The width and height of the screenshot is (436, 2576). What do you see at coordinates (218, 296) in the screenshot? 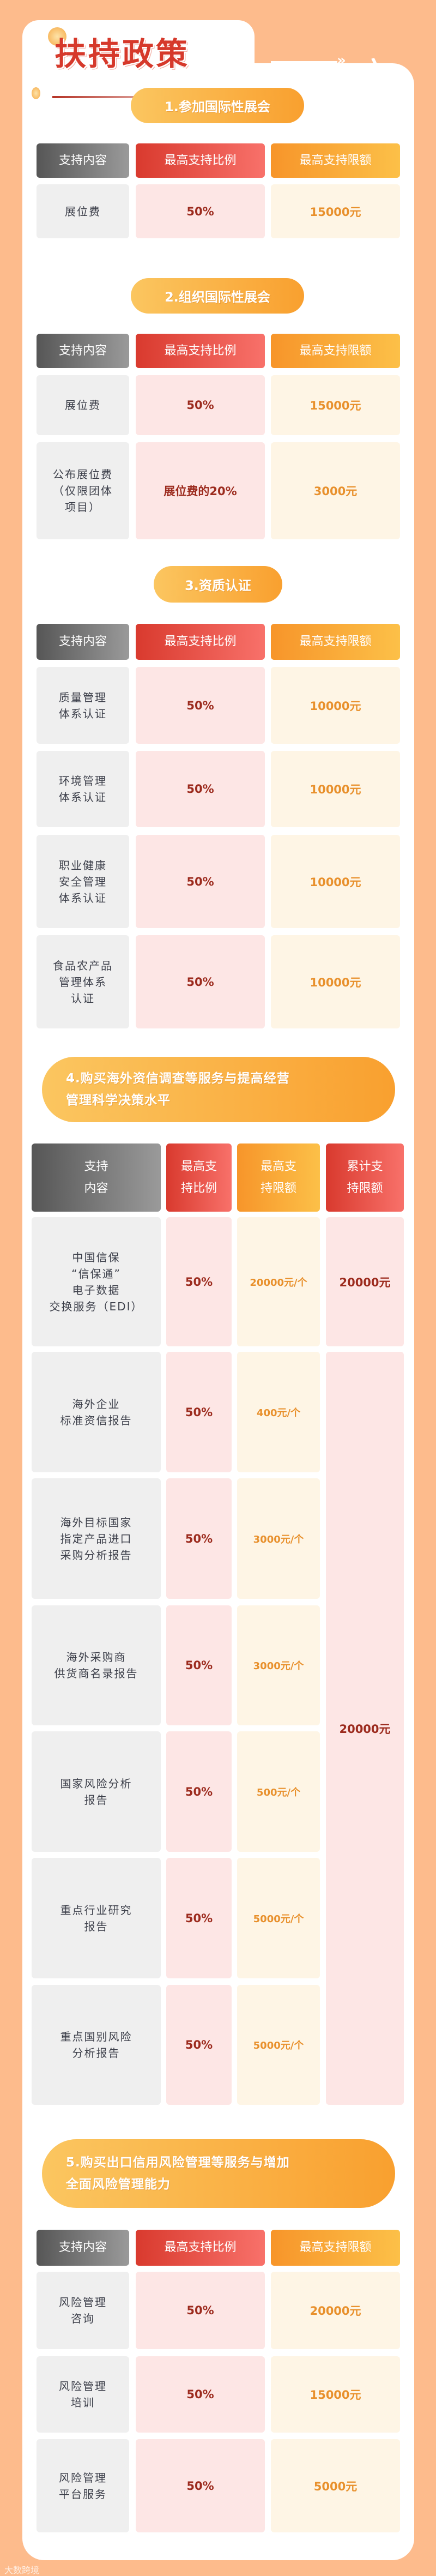
I see `section-title: 2.组织国际性展会` at bounding box center [218, 296].